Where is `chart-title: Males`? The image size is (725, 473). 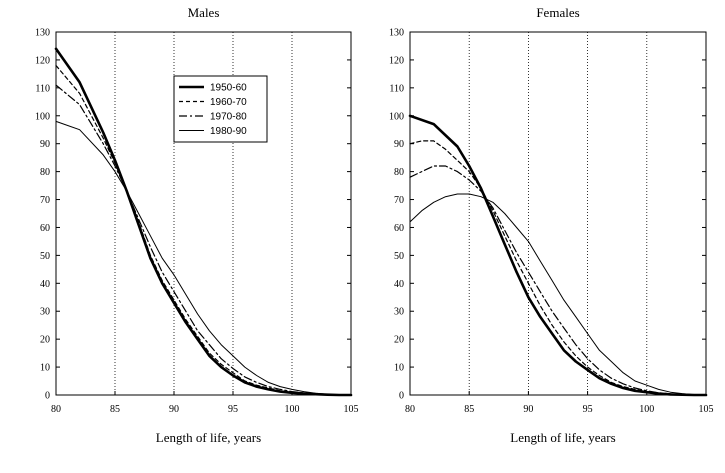
chart-title: Males is located at coordinates (204, 12).